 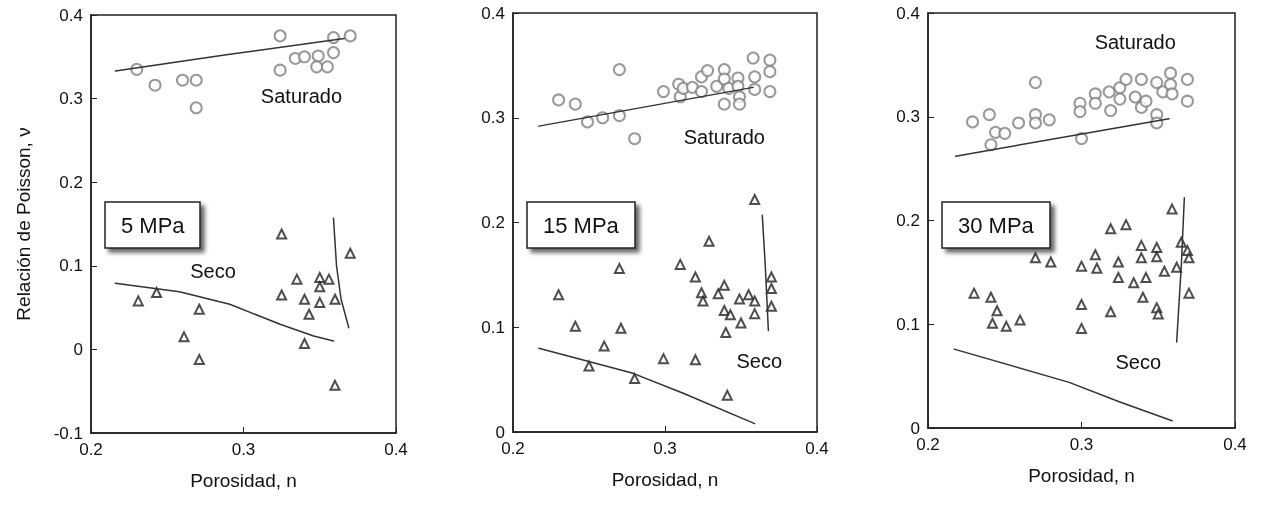 I want to click on x-tick-label: 0.4, so click(x=396, y=449).